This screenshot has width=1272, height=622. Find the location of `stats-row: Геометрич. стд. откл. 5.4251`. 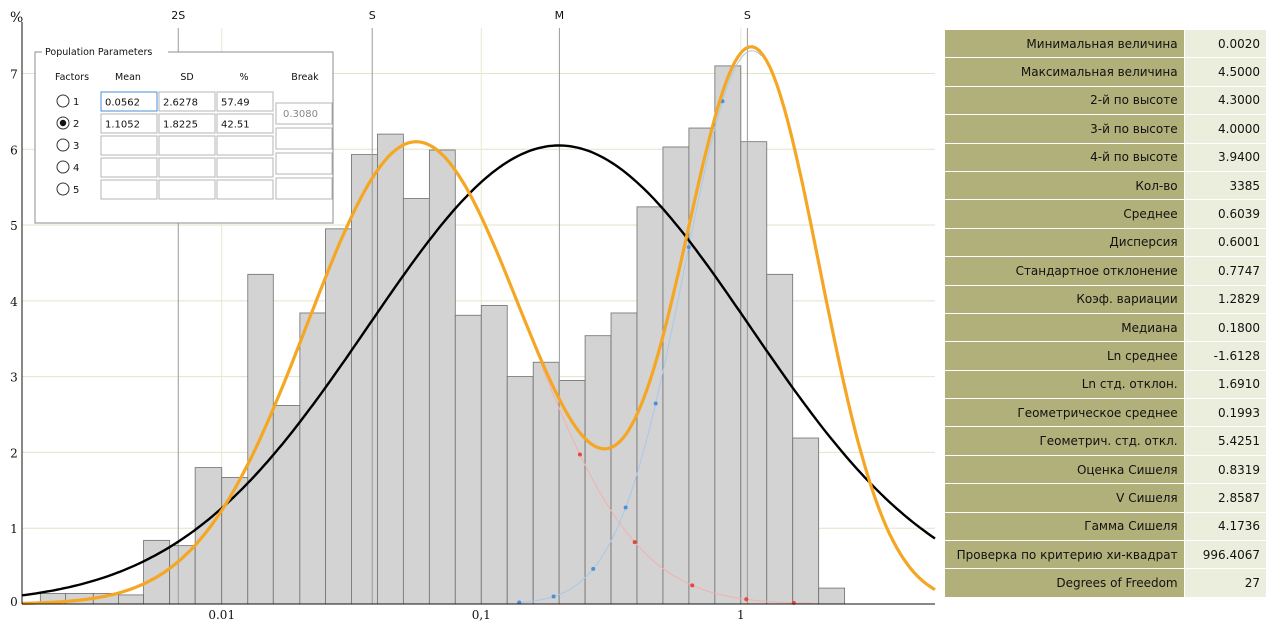

stats-row: Геометрич. стд. откл. 5.4251 is located at coordinates (1106, 441).